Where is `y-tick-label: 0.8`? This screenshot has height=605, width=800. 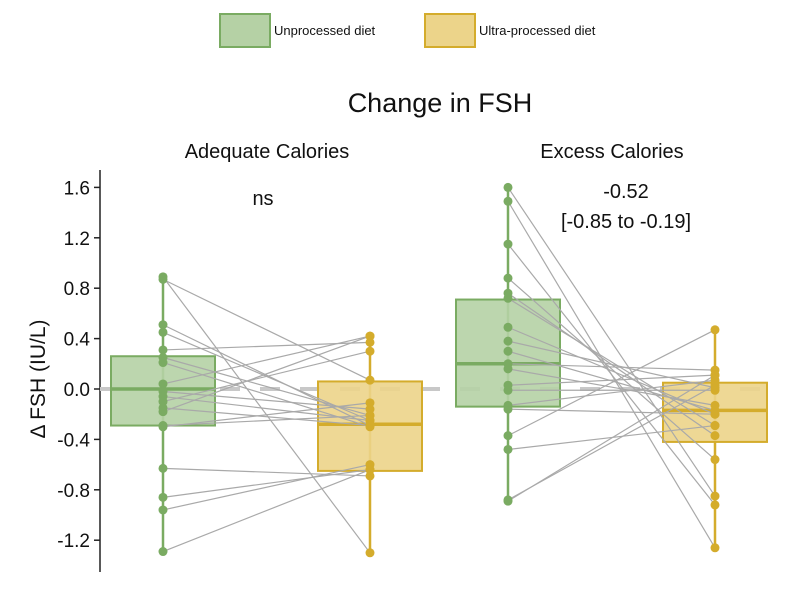 y-tick-label: 0.8 is located at coordinates (77, 289).